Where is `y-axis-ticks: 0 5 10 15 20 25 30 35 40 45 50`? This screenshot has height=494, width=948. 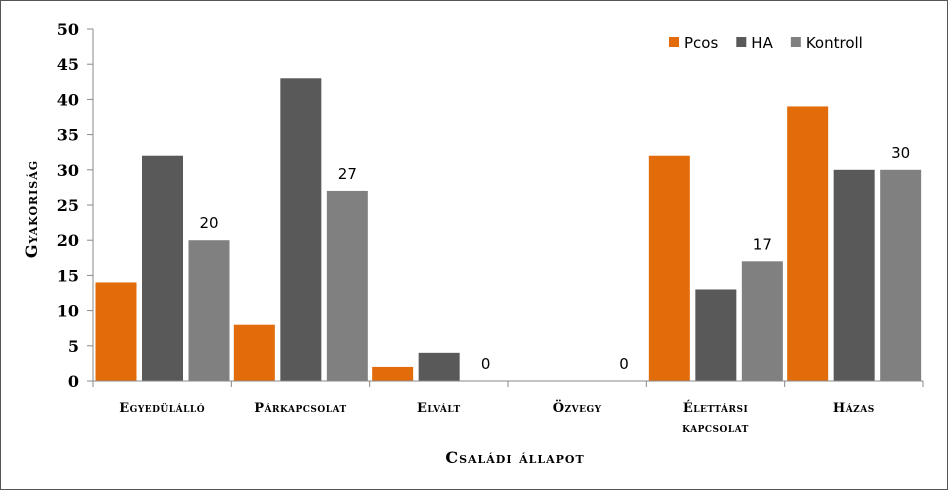 y-axis-ticks: 0 5 10 15 20 25 30 35 40 45 50 is located at coordinates (75, 205).